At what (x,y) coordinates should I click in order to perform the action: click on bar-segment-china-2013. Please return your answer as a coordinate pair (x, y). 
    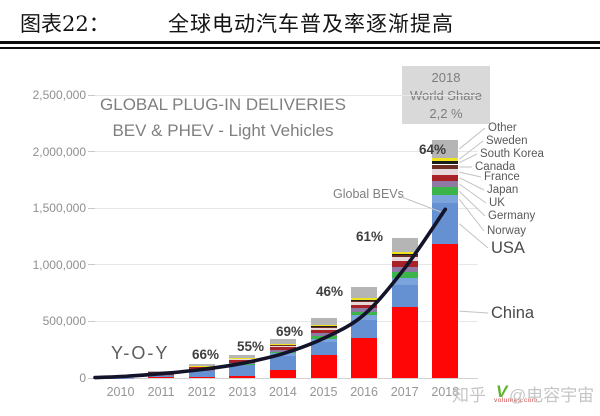
    Looking at the image, I should click on (242, 377).